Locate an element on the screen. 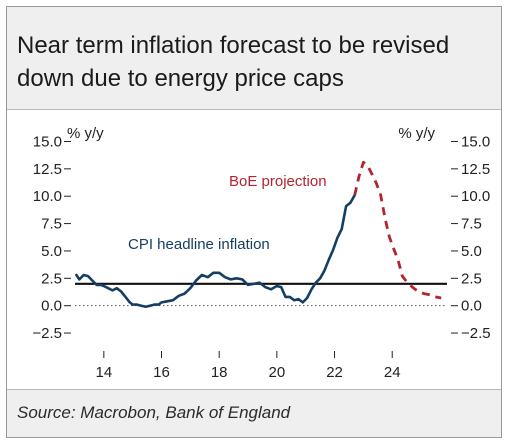  boe-projection-label: BoE projection is located at coordinates (278, 181).